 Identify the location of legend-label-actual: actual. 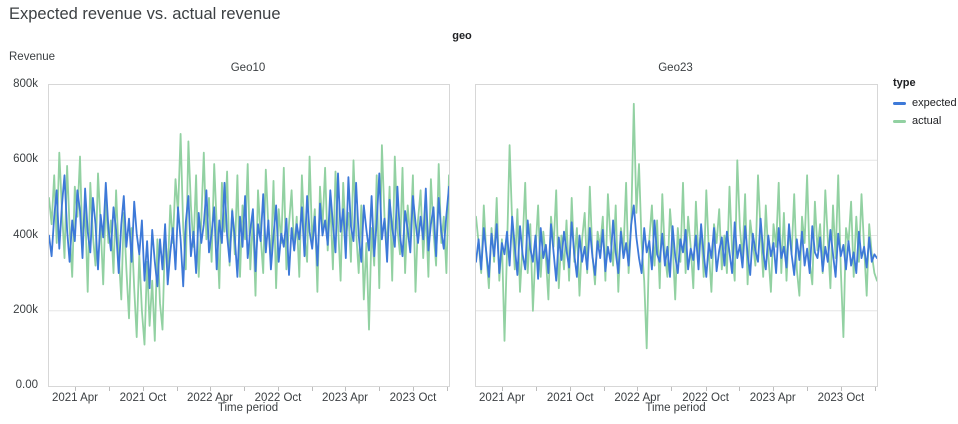
(927, 121).